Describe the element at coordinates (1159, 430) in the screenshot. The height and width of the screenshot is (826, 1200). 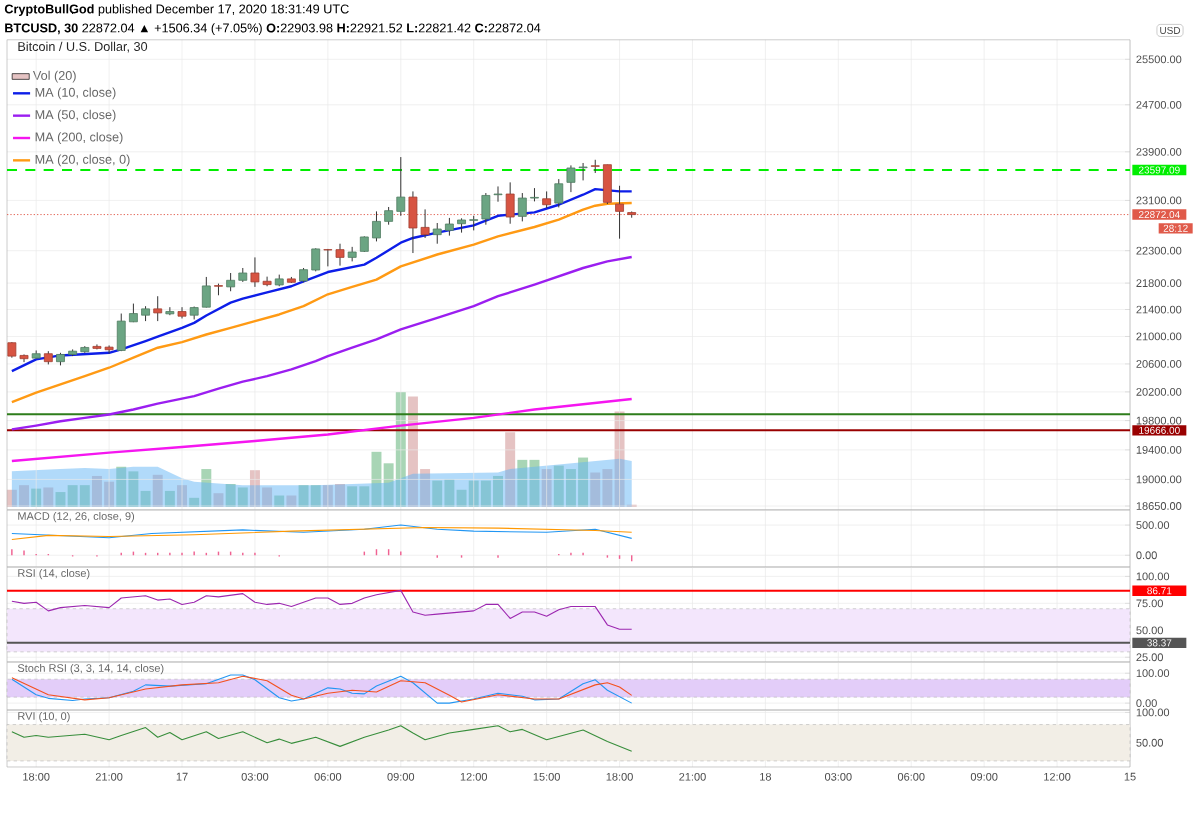
I see `ref-line-label: 19666.00` at that location.